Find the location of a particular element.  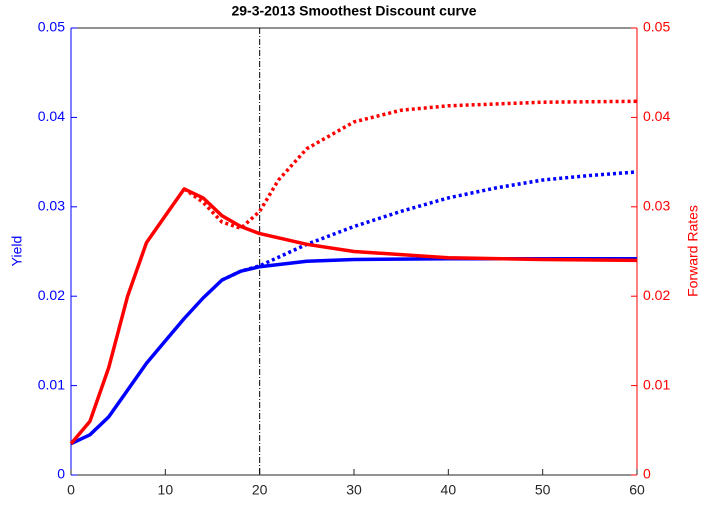

series-line is located at coordinates (429, 226).